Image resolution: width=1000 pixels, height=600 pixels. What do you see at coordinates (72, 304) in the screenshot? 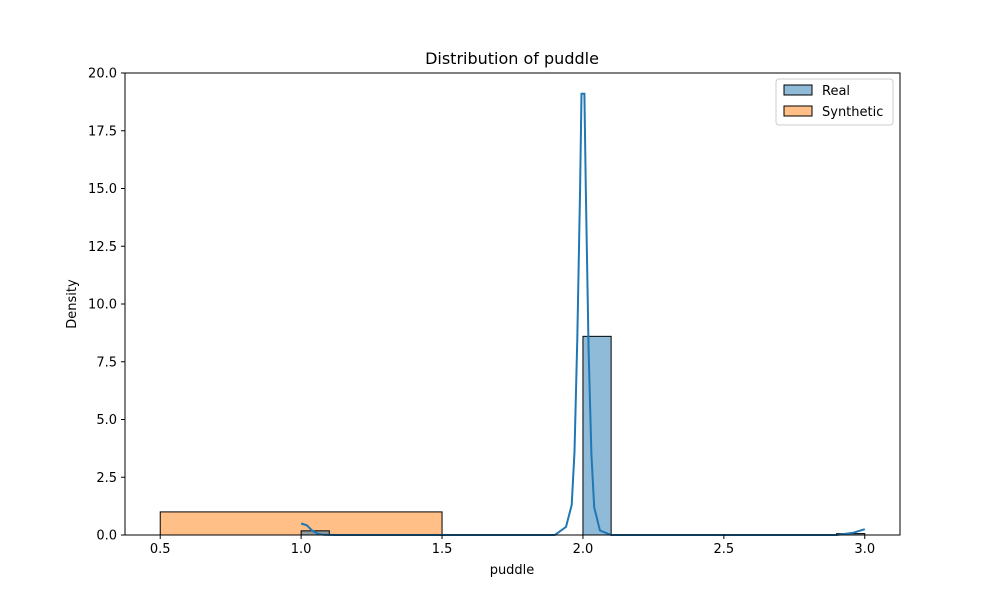
I see `y-axis-label: Density` at bounding box center [72, 304].